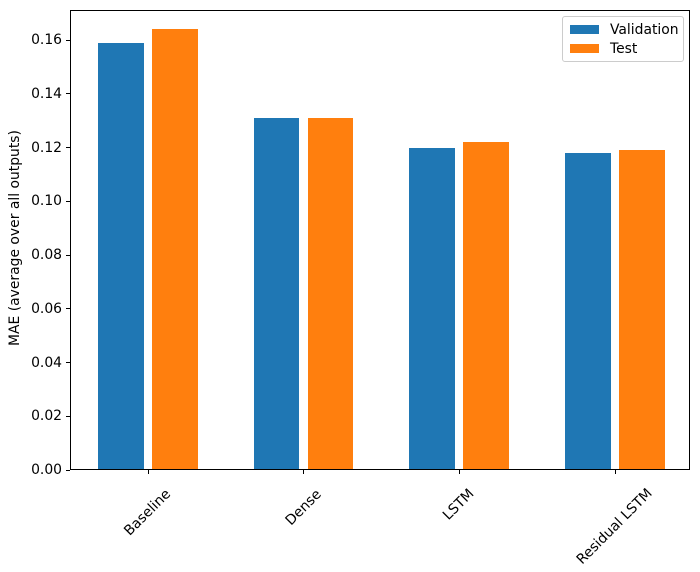  Describe the element at coordinates (486, 305) in the screenshot. I see `bar-test-lstm` at that location.